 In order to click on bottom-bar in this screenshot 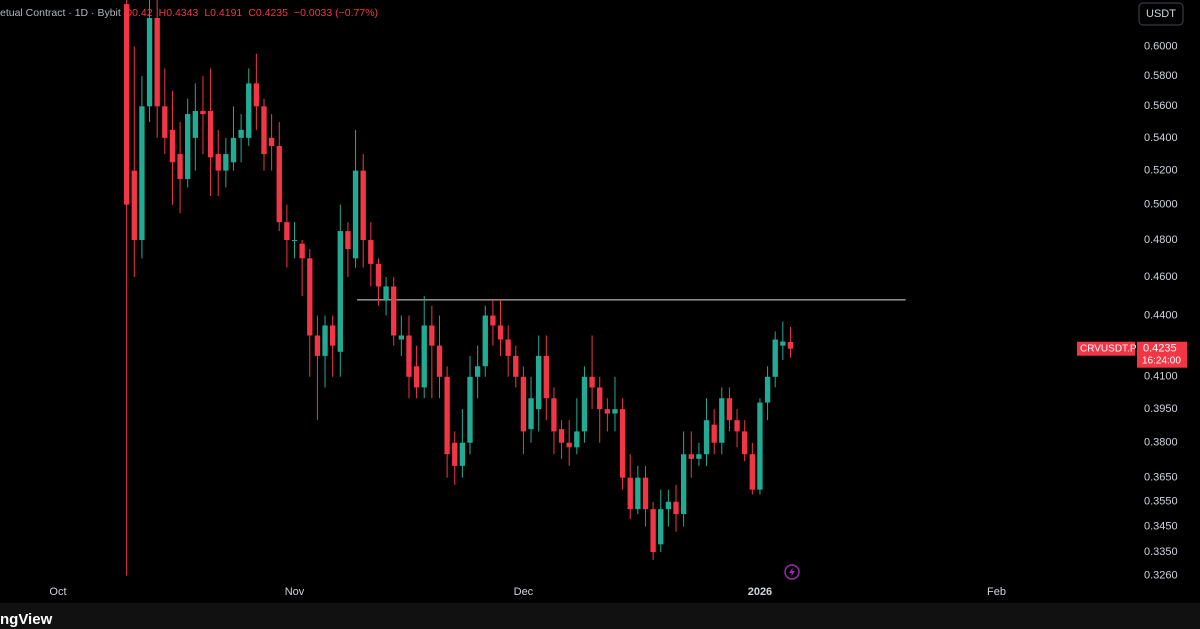, I will do `click(600, 616)`.